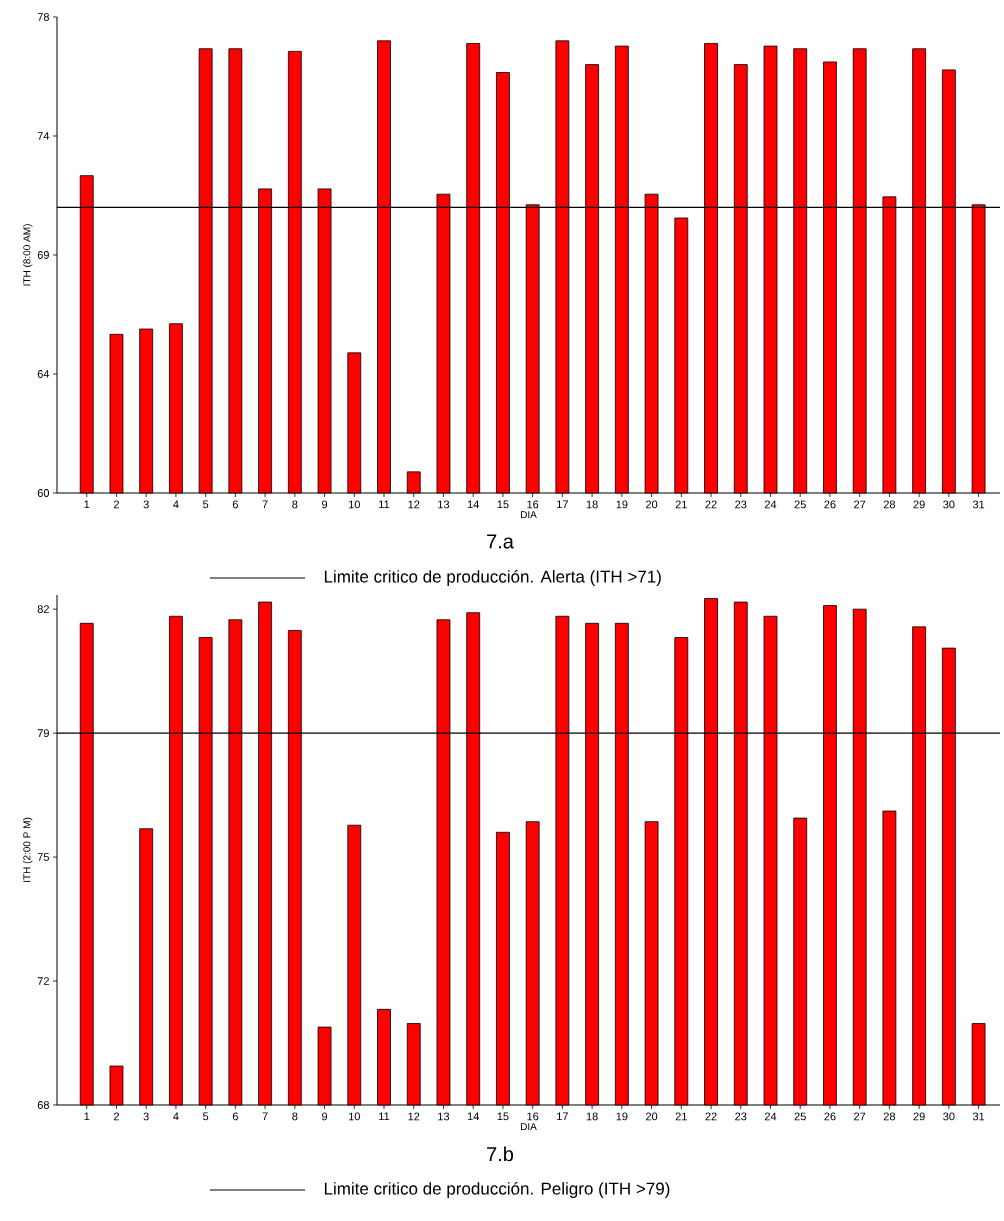  I want to click on y-tick-label: 79, so click(43, 733).